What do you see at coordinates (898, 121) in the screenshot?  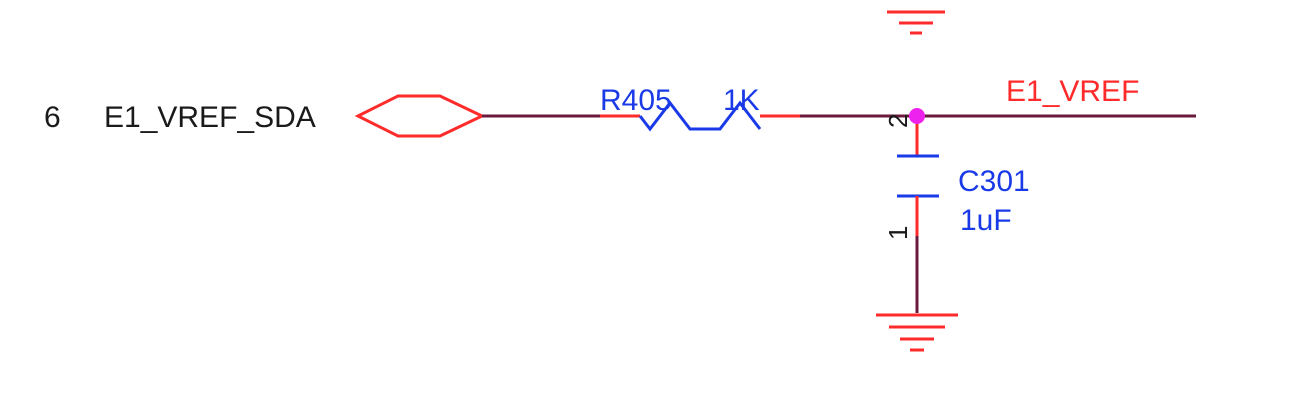 I see `capacitor-pin-top-number: 2` at bounding box center [898, 121].